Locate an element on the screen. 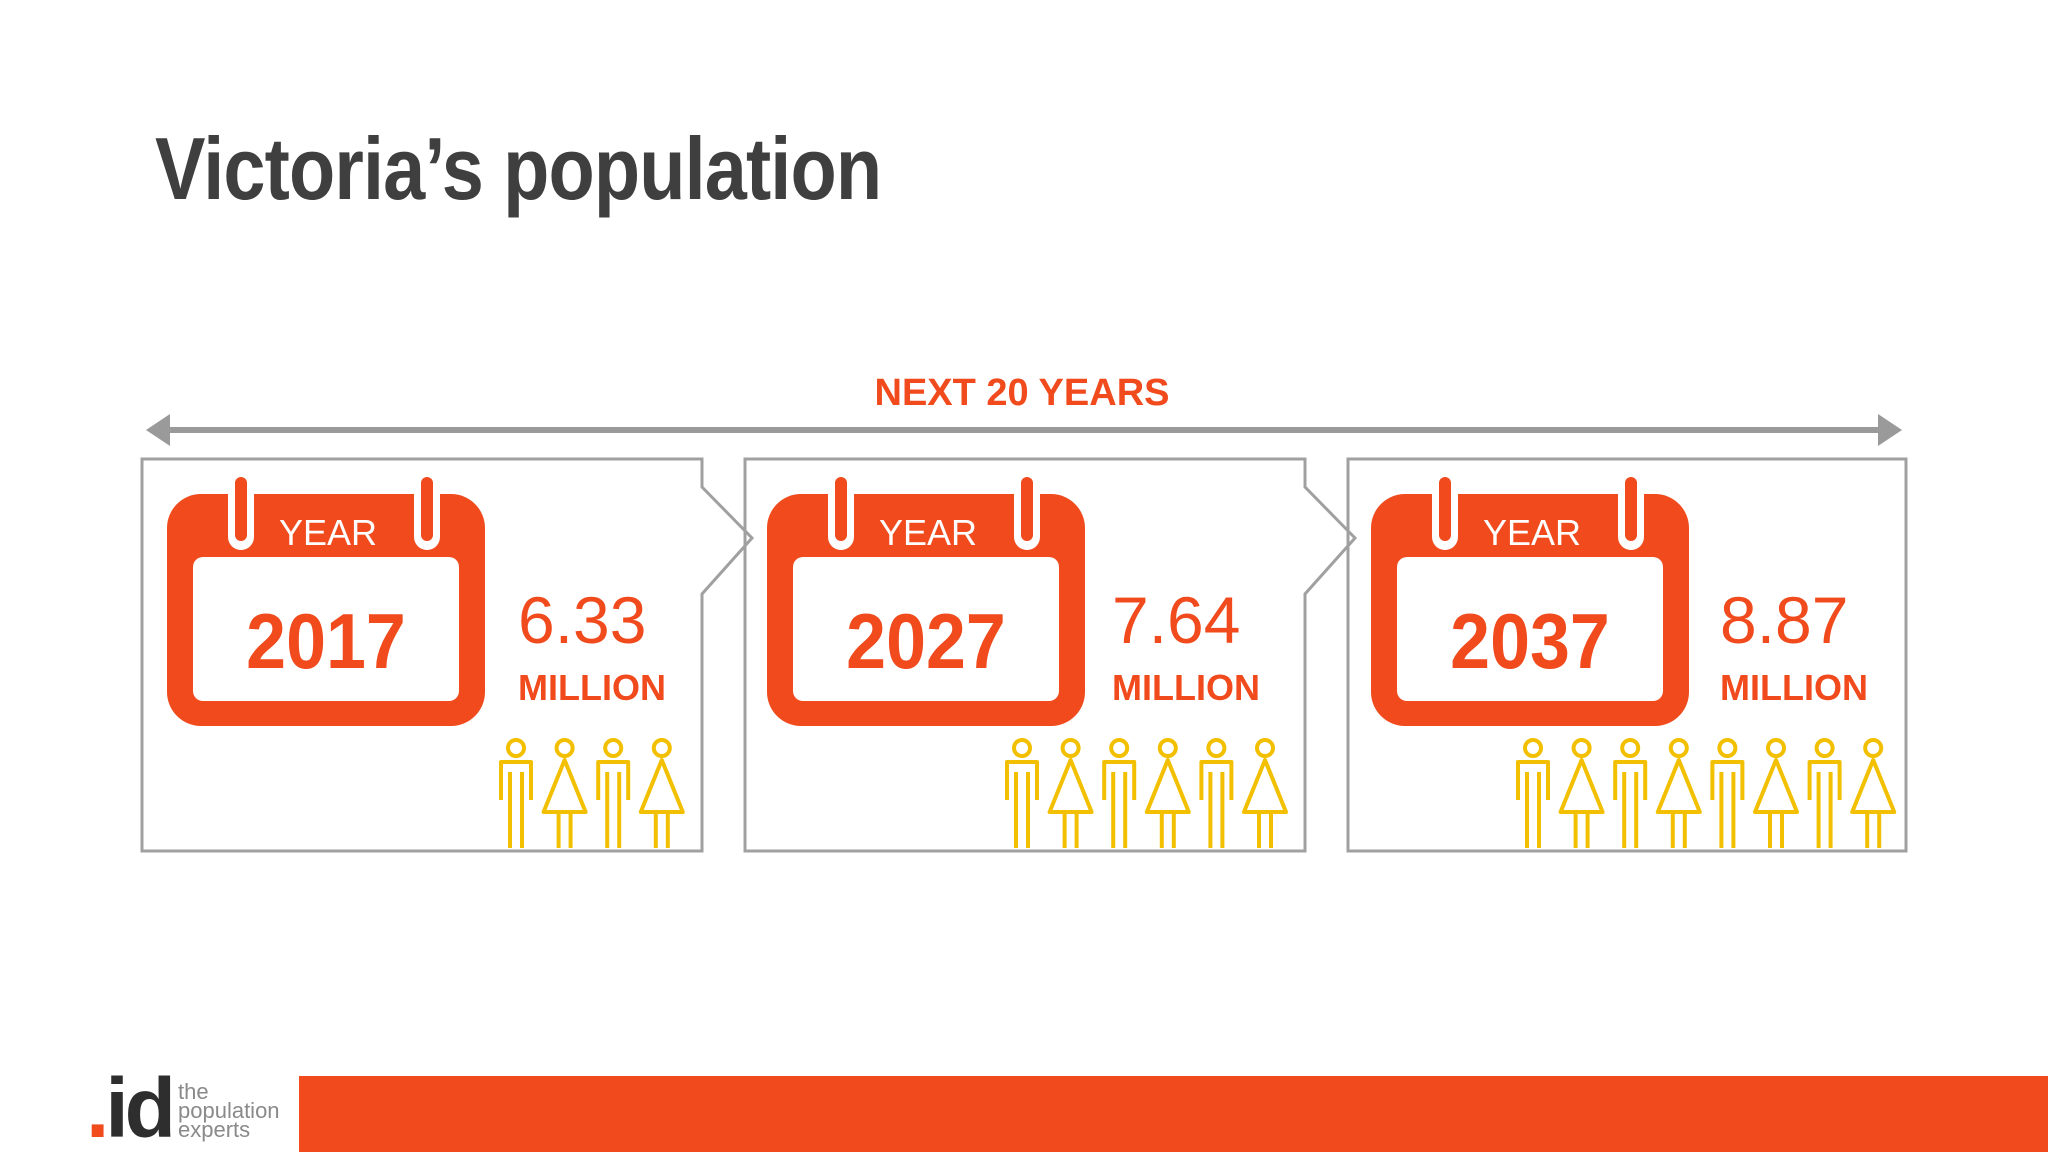  logo-mark: .id is located at coordinates (131, 1108).